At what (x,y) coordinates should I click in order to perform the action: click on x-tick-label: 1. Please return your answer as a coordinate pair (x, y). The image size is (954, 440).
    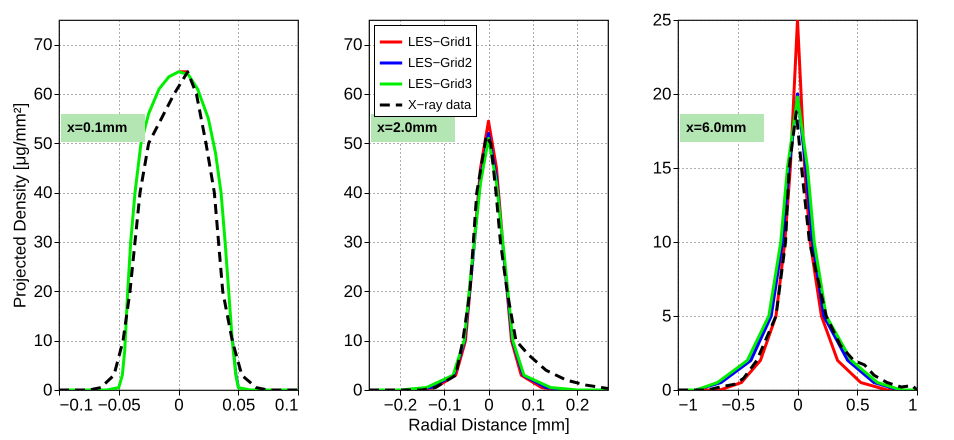
    Looking at the image, I should click on (913, 405).